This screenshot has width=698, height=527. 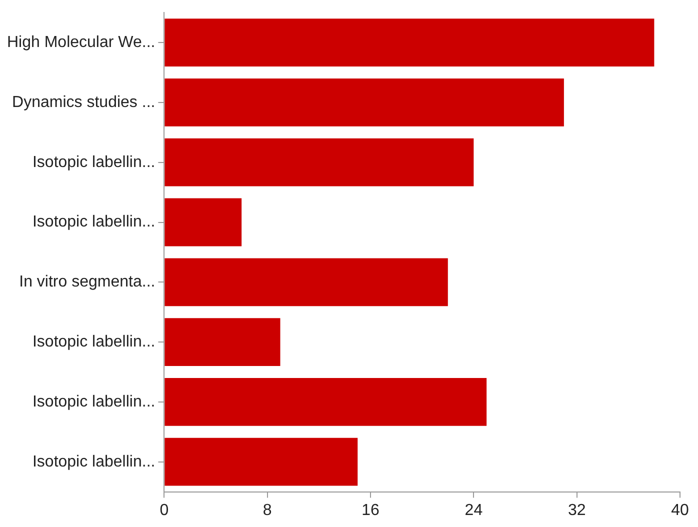 What do you see at coordinates (680, 510) in the screenshot?
I see `x-tick-label: 40` at bounding box center [680, 510].